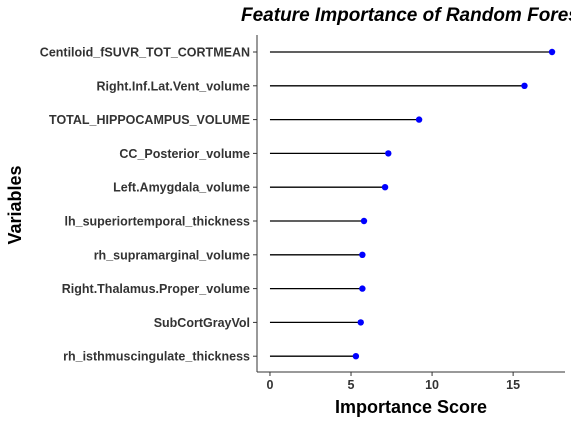 This screenshot has height=423, width=571. I want to click on category-label: SubCortGrayVol, so click(202, 323).